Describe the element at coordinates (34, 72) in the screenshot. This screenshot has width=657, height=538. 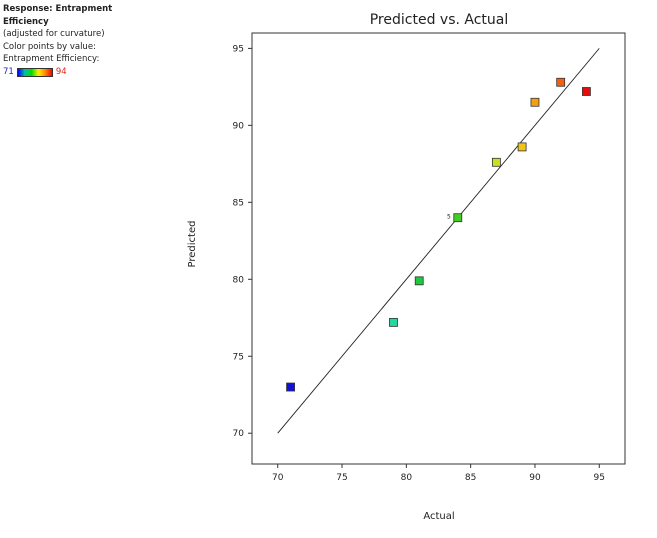
I see `color-gradient-bar` at that location.